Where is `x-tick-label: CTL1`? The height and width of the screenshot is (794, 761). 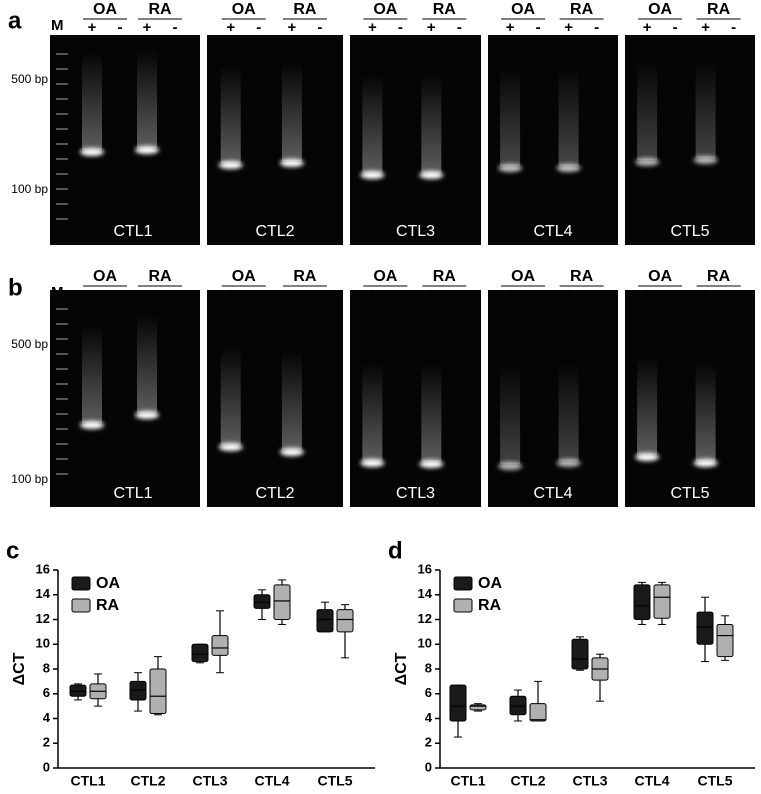
x-tick-label: CTL1 is located at coordinates (468, 781).